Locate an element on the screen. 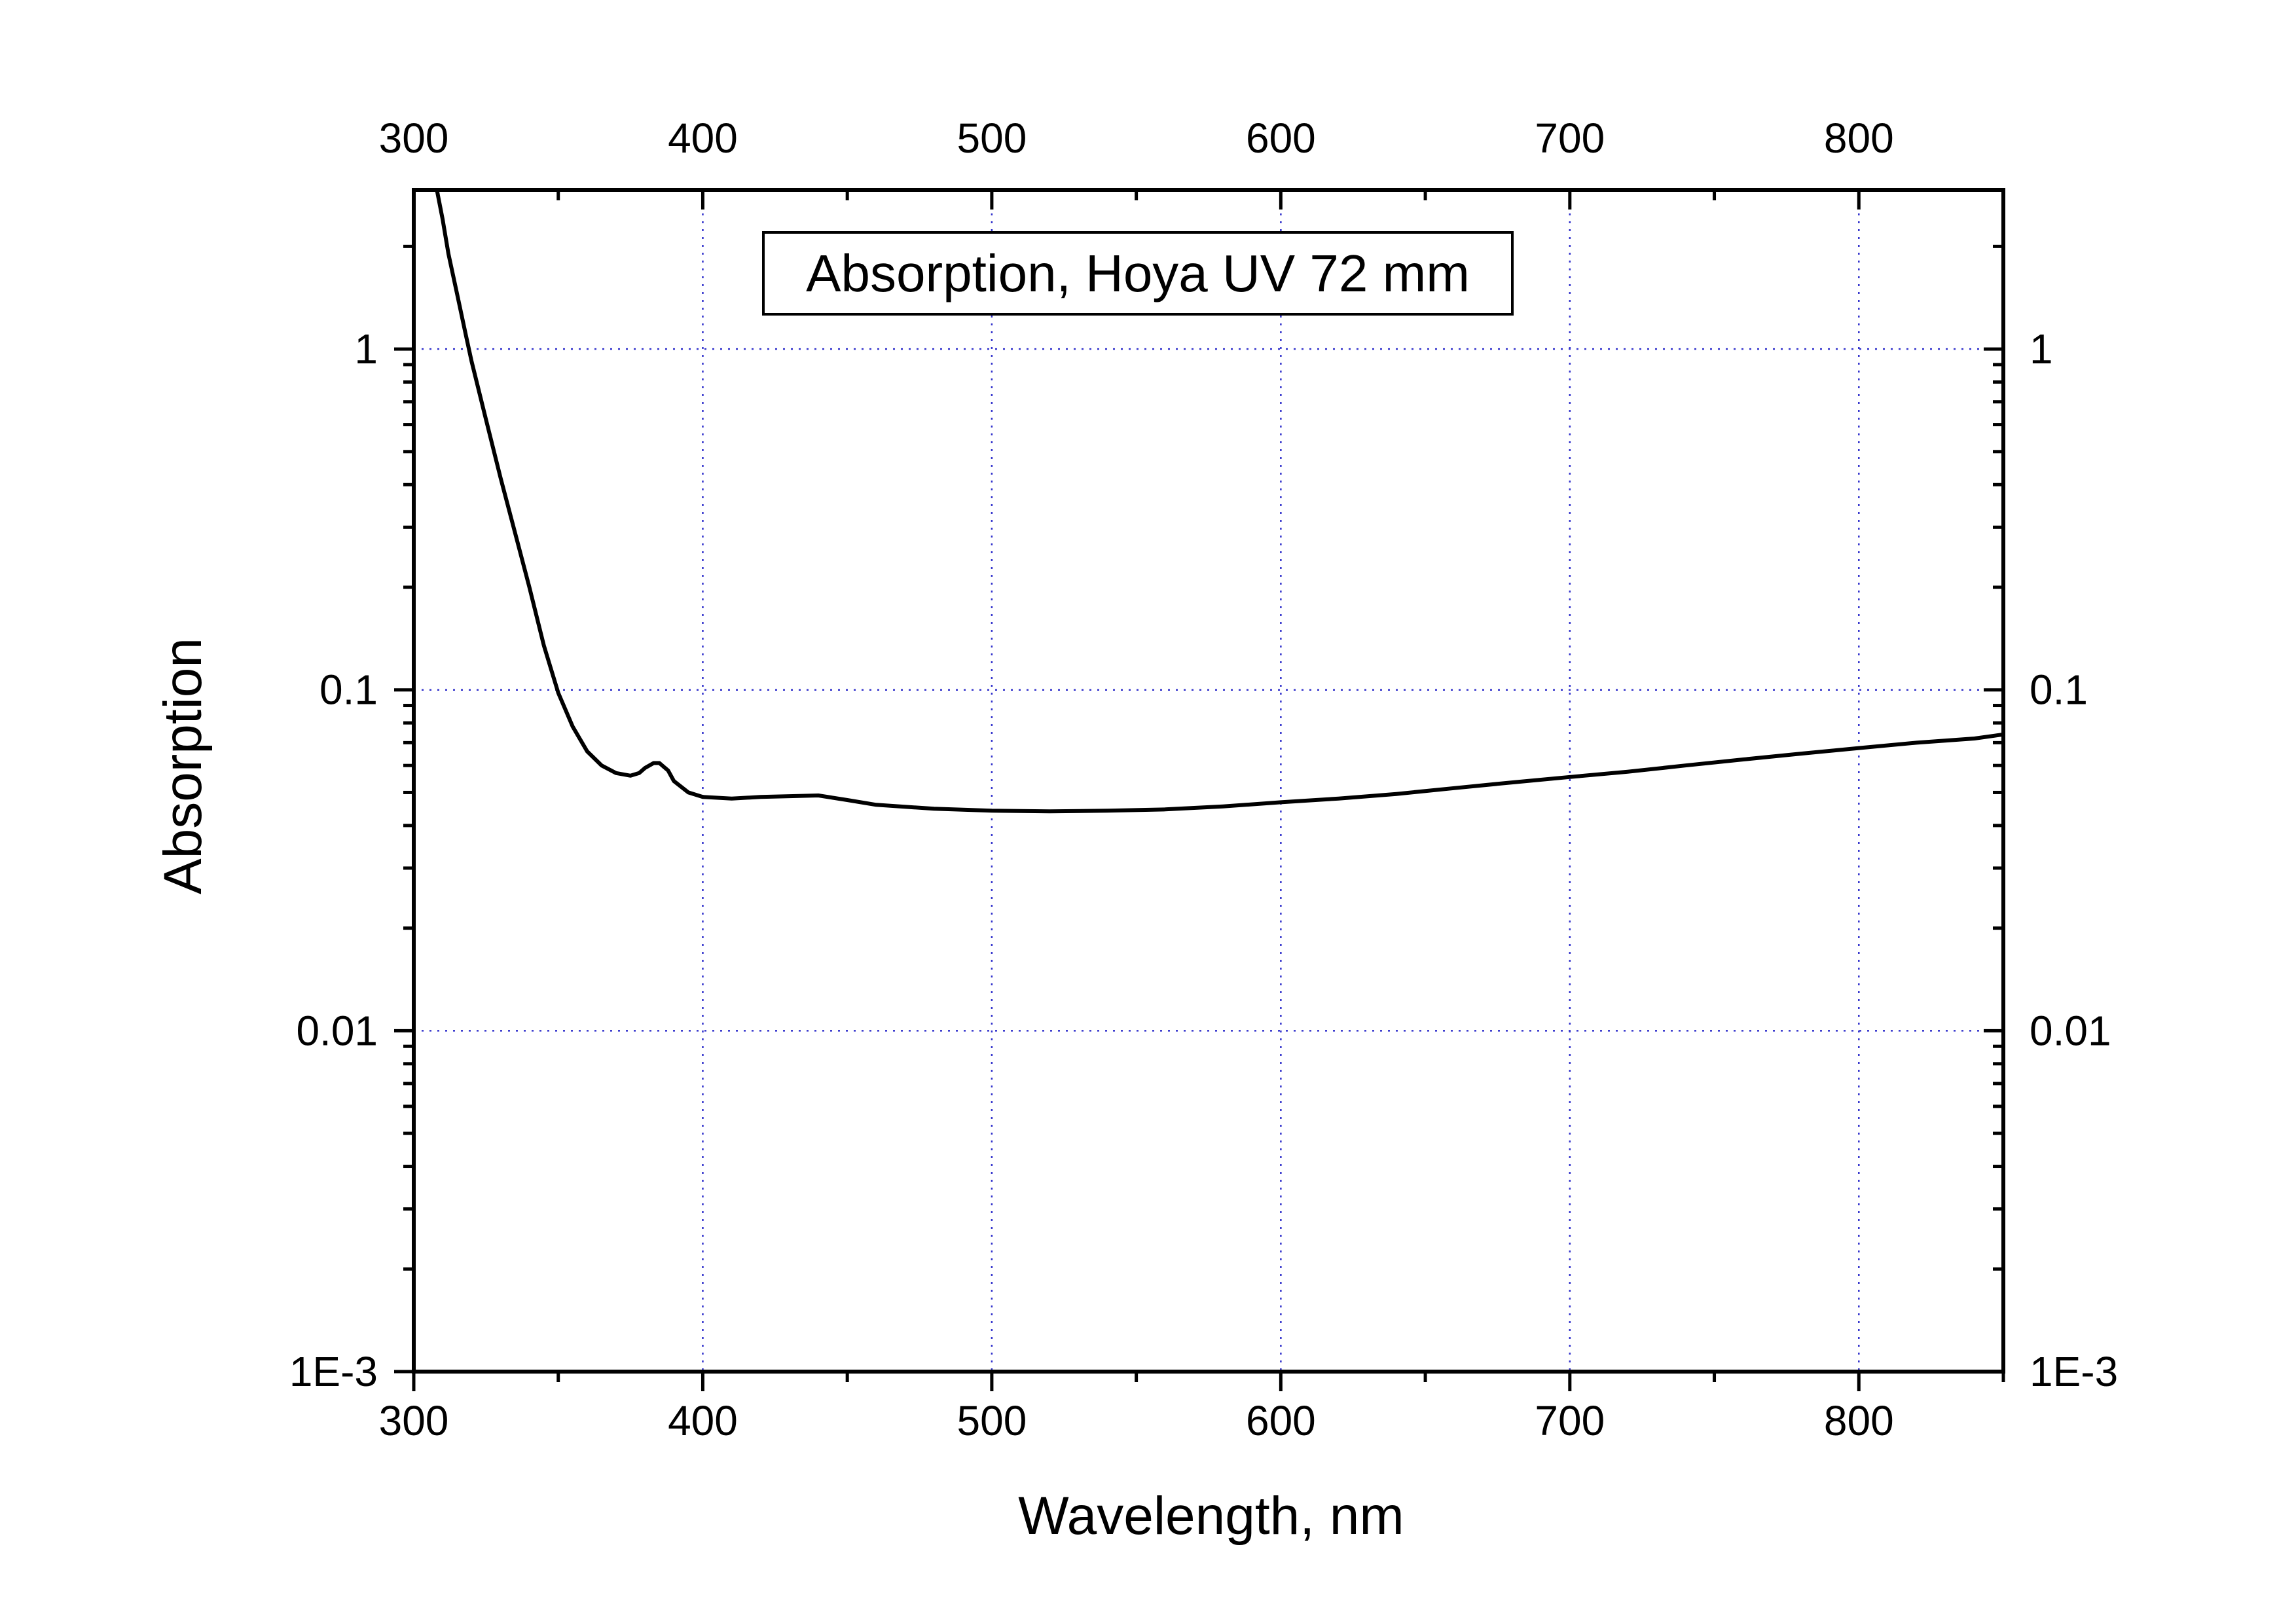 Image resolution: width=2296 pixels, height=1623 pixels. x-tick-label-top-600: 600 is located at coordinates (1281, 138).